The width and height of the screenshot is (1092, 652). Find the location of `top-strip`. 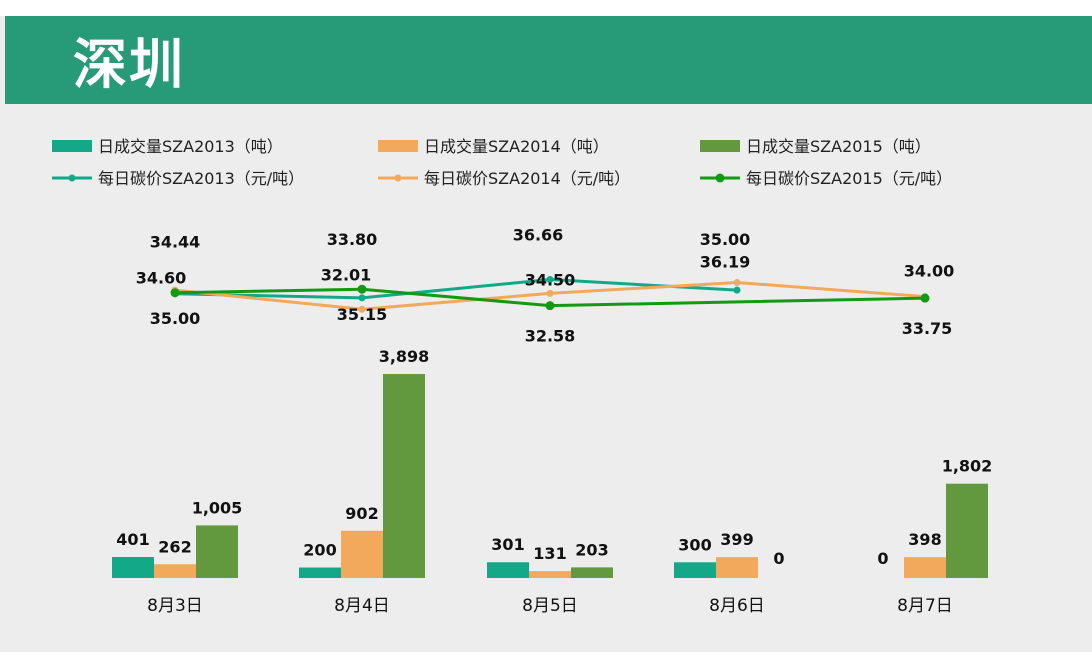

top-strip is located at coordinates (546, 8).